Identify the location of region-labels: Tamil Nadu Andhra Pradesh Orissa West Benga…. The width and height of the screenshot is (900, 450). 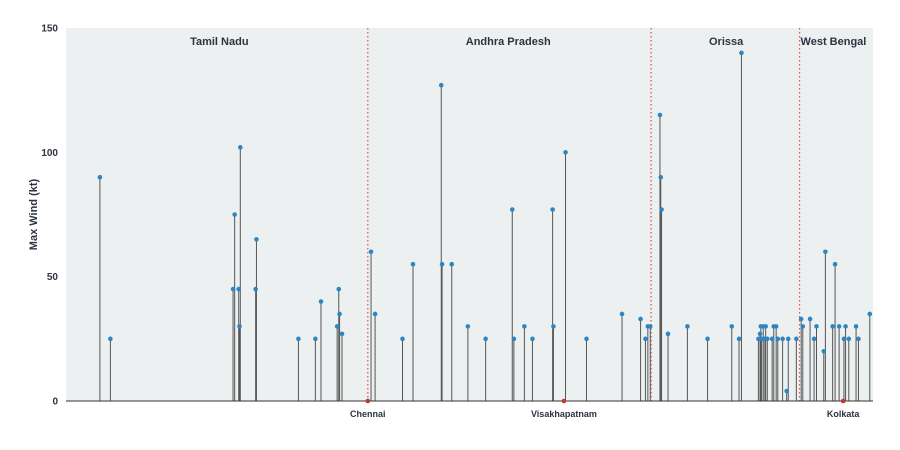
(528, 42).